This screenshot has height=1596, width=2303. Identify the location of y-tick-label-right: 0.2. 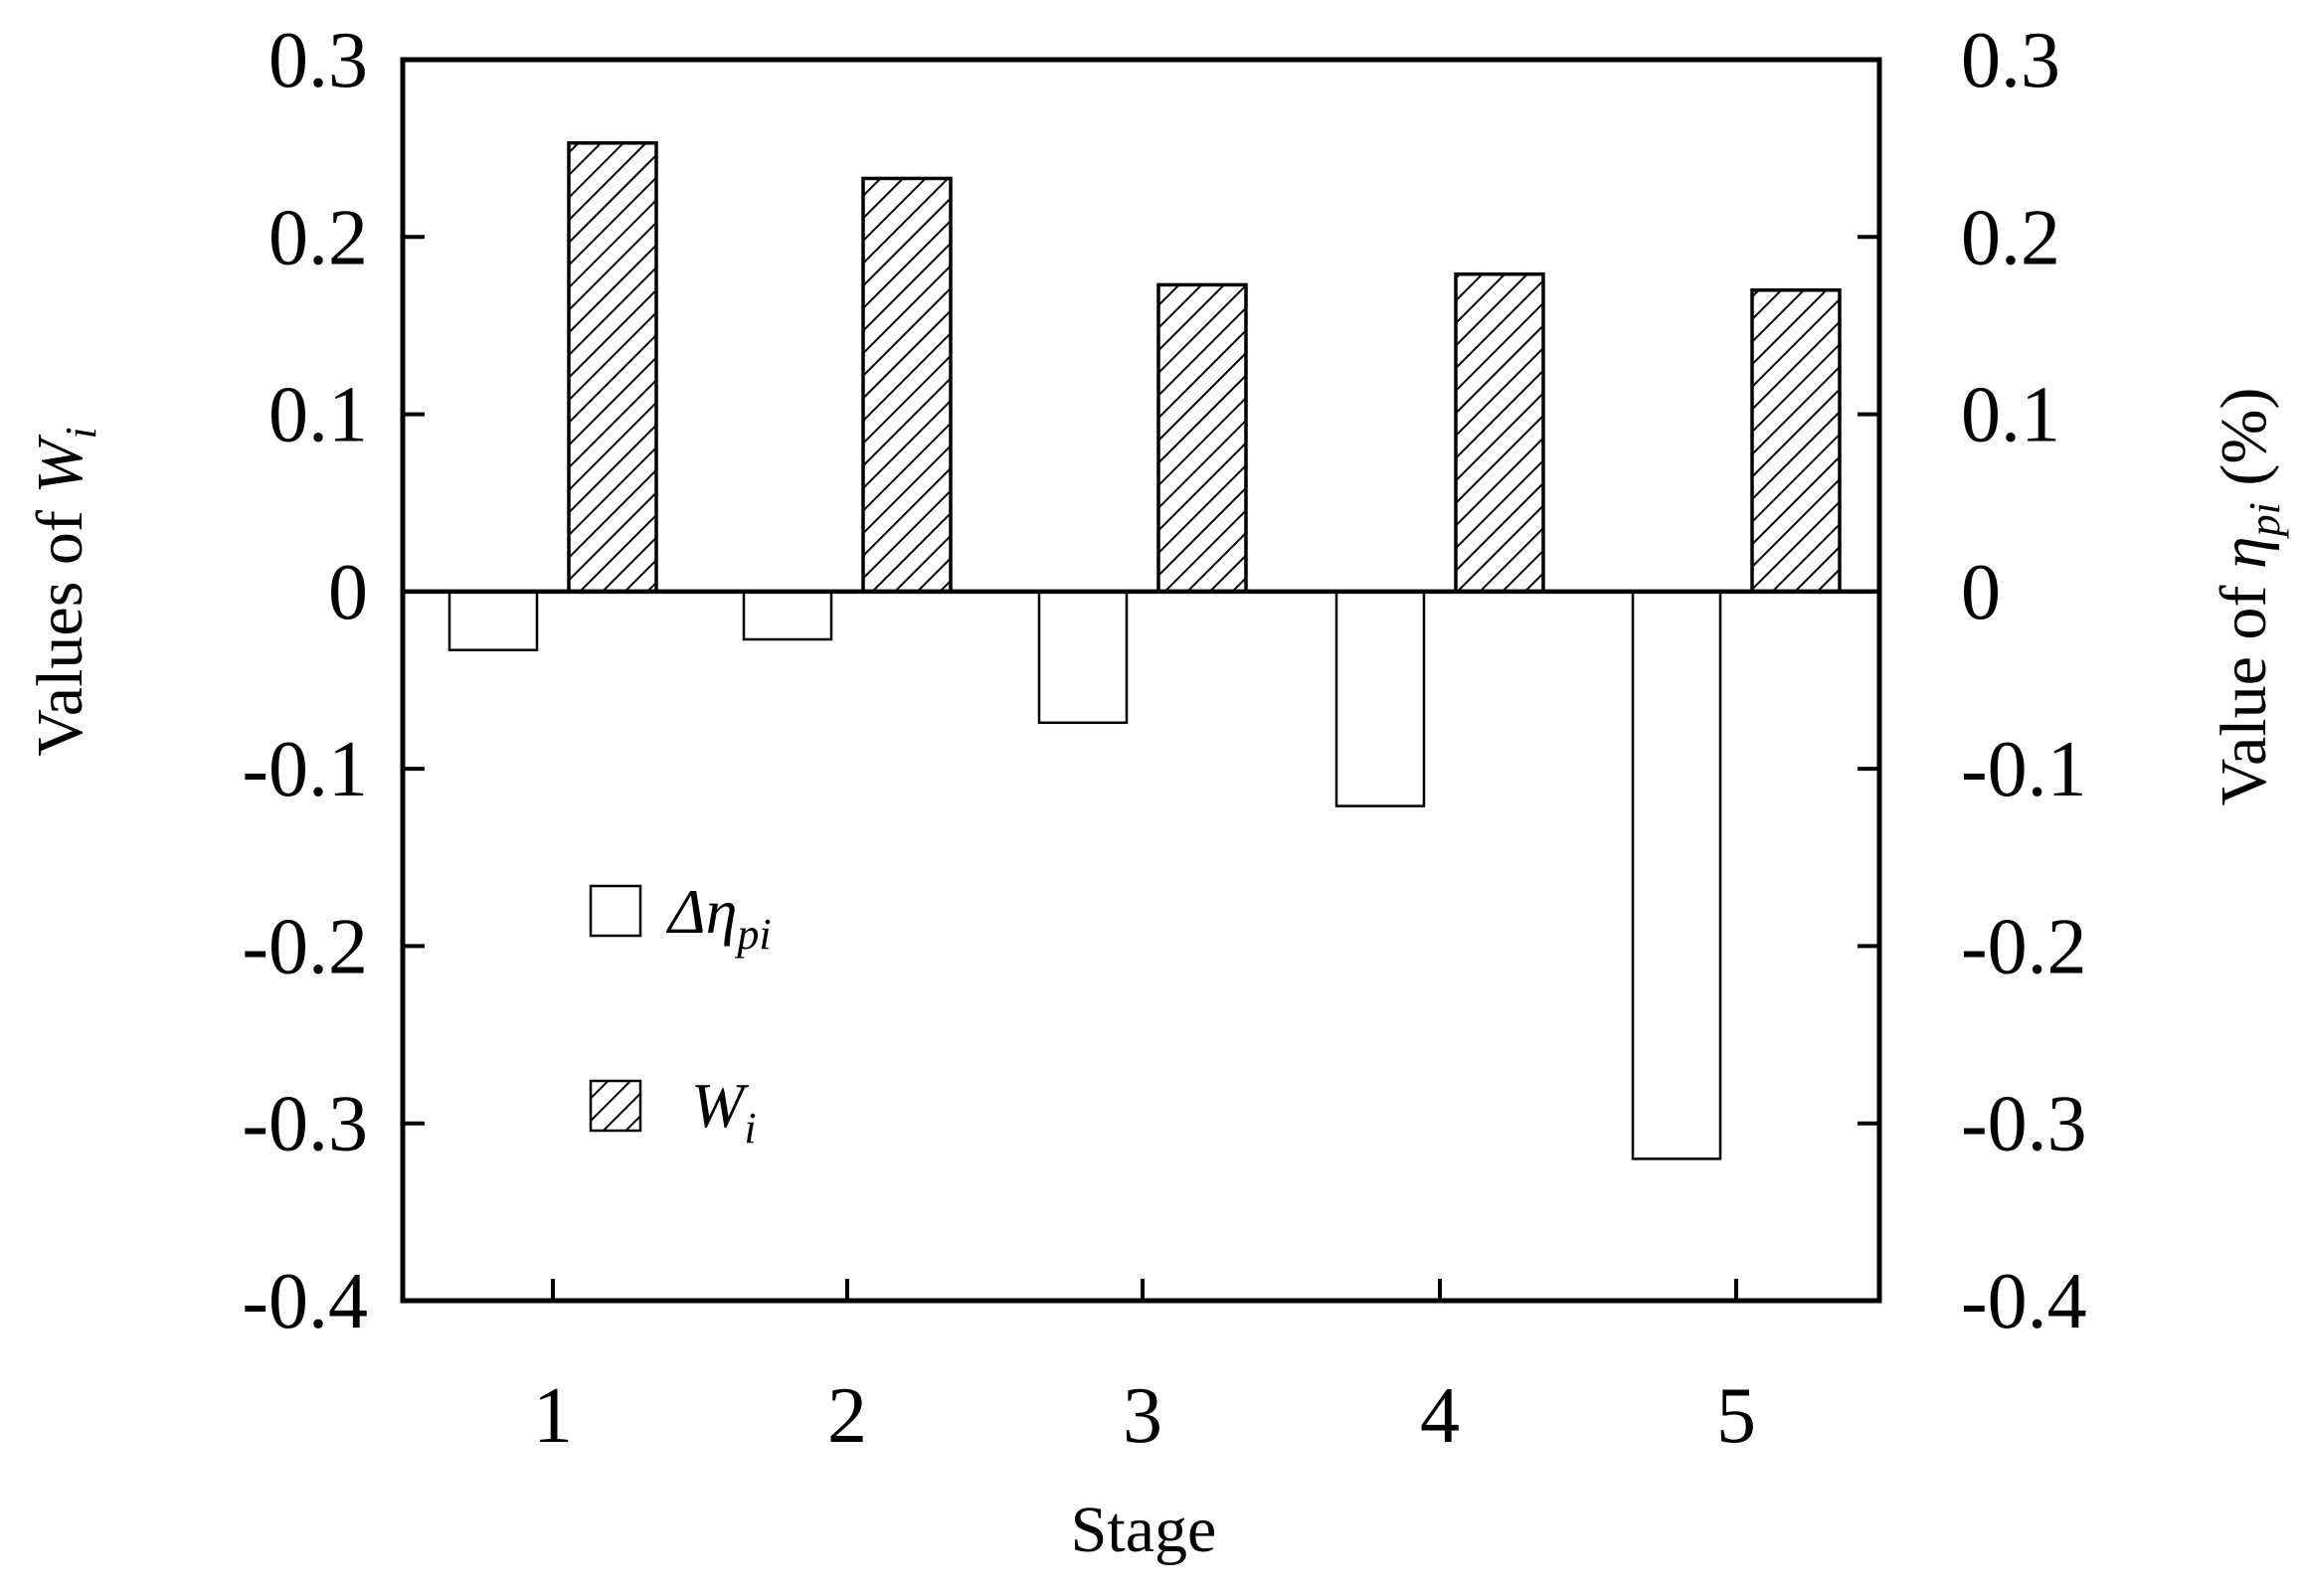
(2010, 238).